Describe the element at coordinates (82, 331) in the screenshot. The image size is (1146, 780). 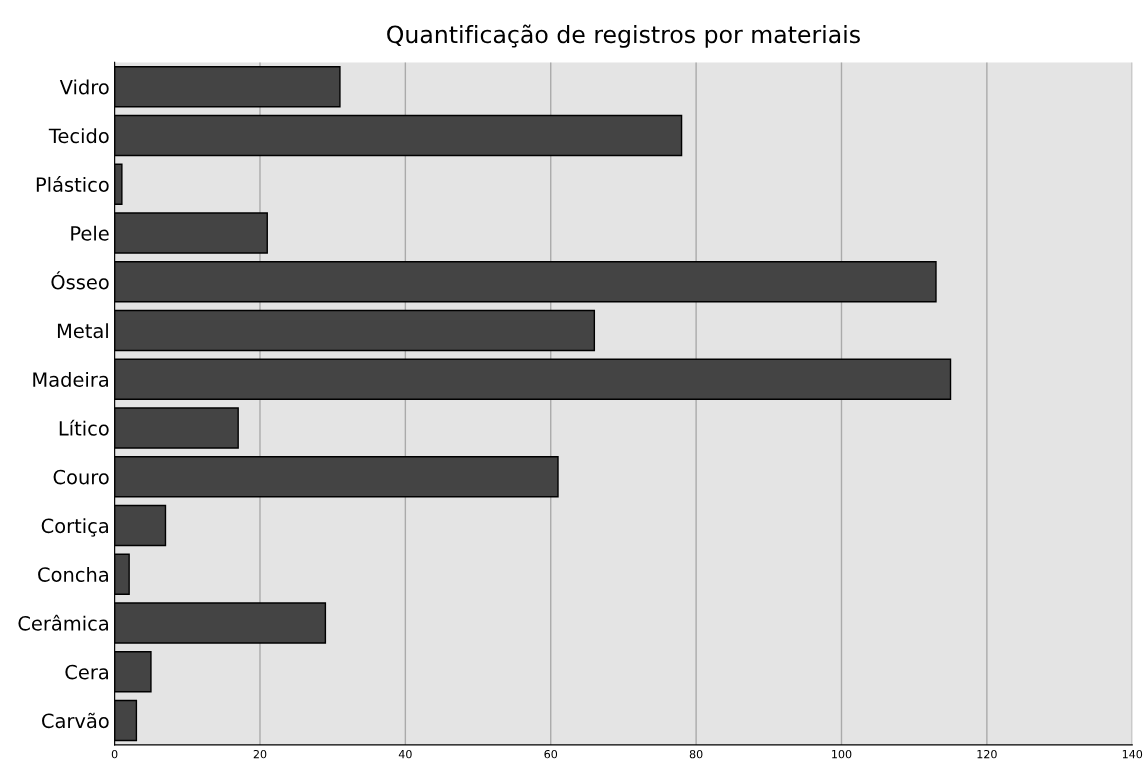
I see `y-tick-label: Metal` at that location.